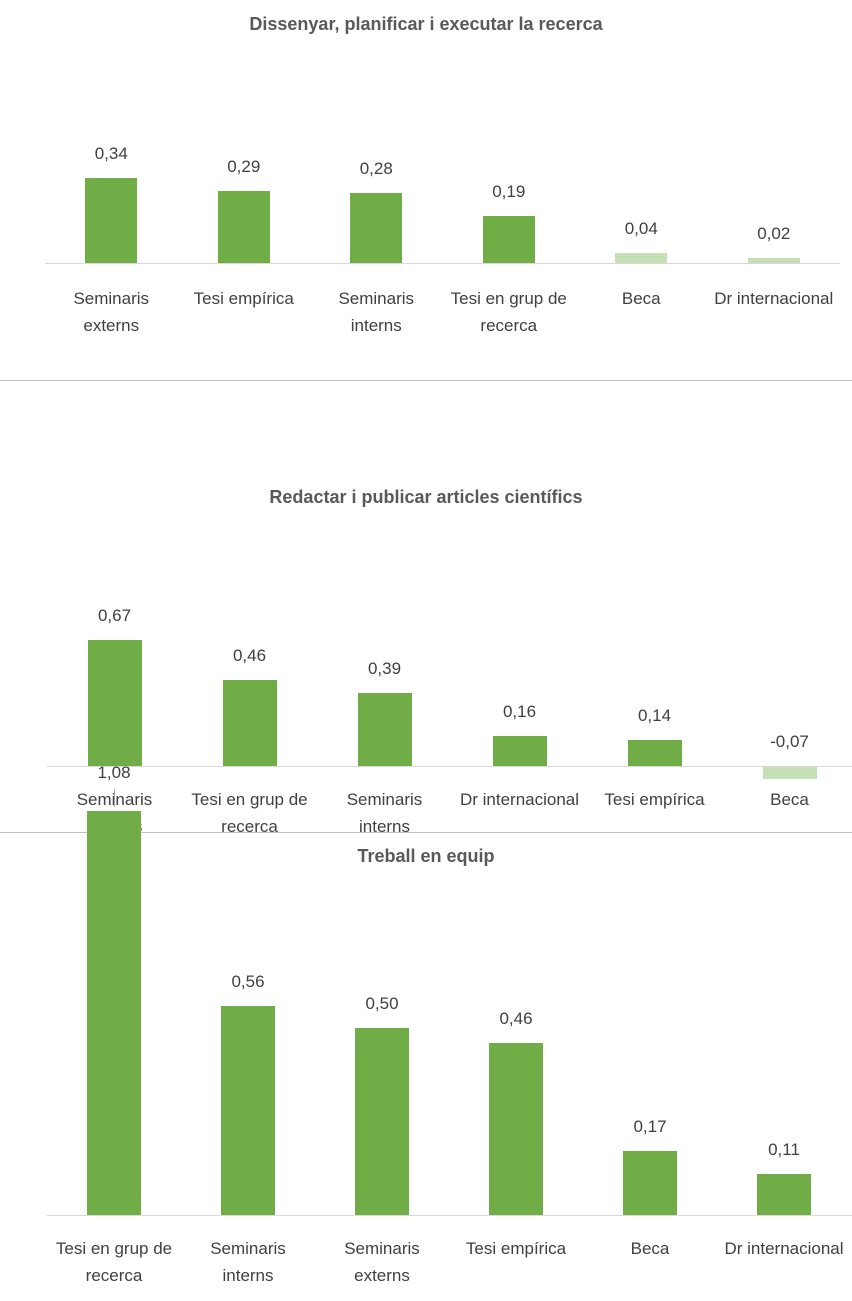 The width and height of the screenshot is (852, 1301). I want to click on value-label: 0,02, so click(774, 233).